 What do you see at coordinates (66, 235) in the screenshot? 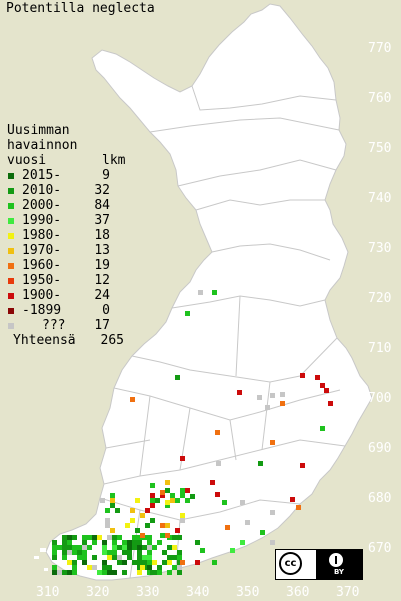
I see `legend-row-1980: 1980- 18` at bounding box center [66, 235].